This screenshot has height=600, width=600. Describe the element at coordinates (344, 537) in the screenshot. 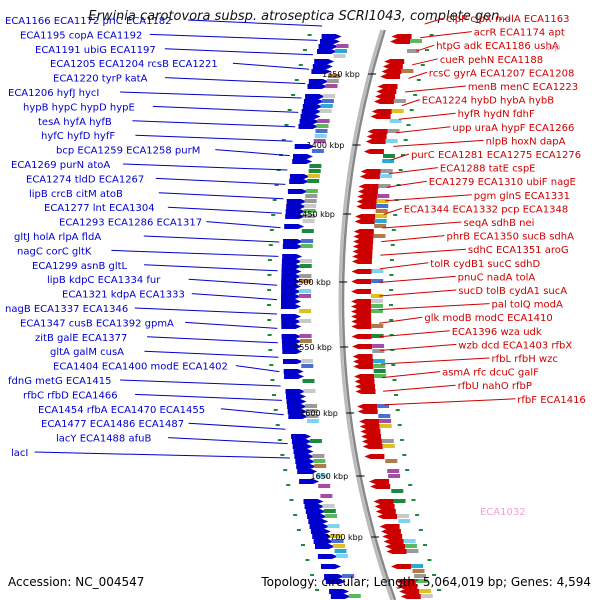

I see `tick-label: 1700 kbp` at that location.